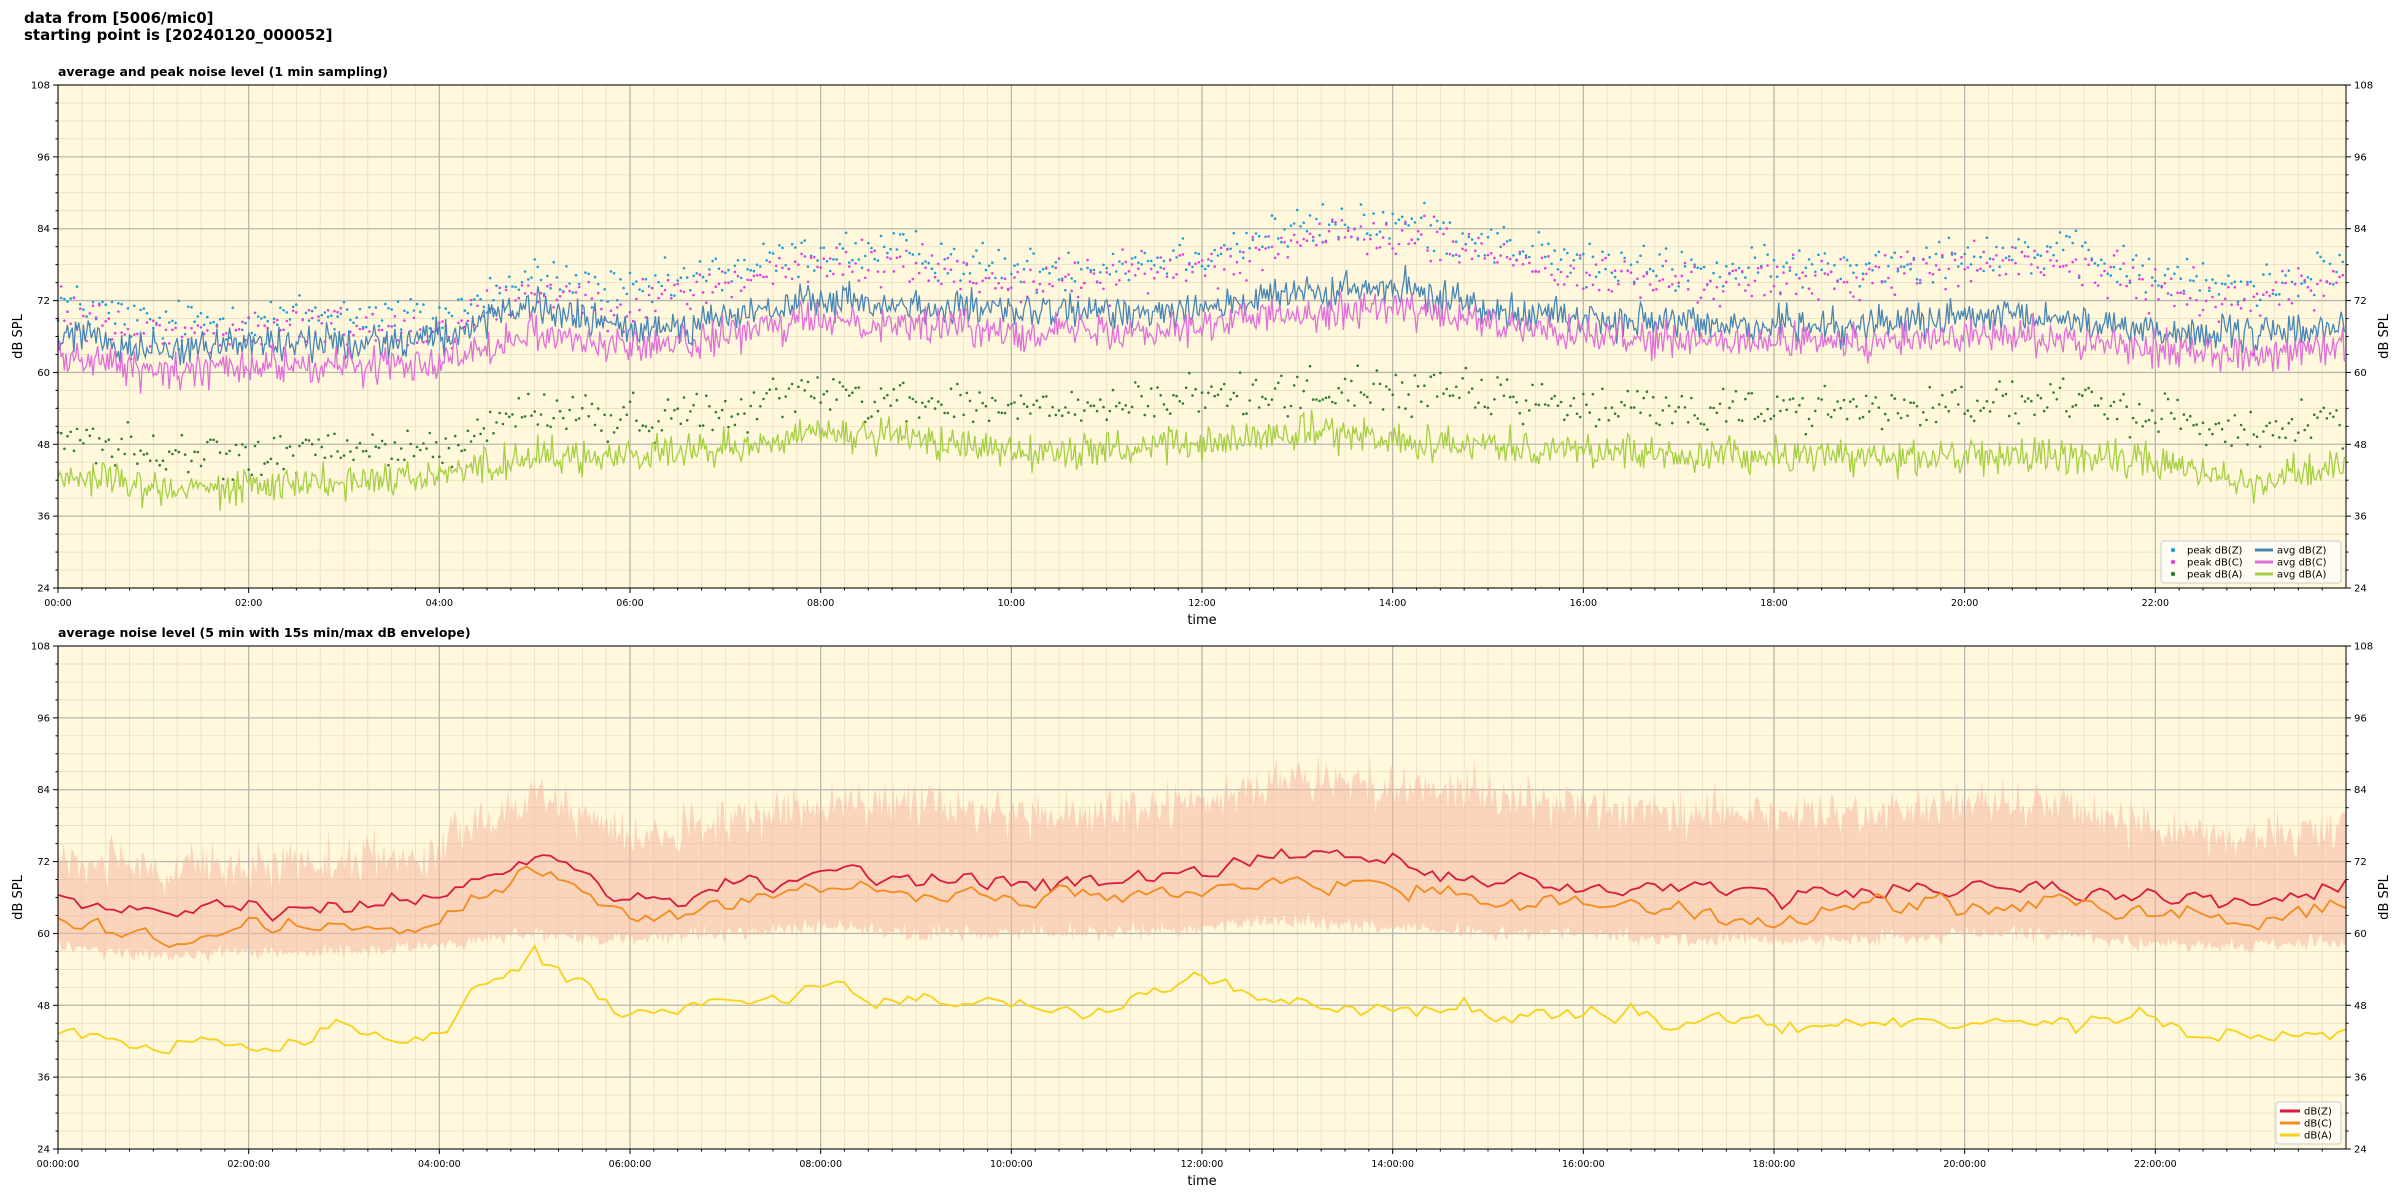 The height and width of the screenshot is (1200, 2400). Describe the element at coordinates (57, 603) in the screenshot. I see `x-tick-label: 00:00` at that location.